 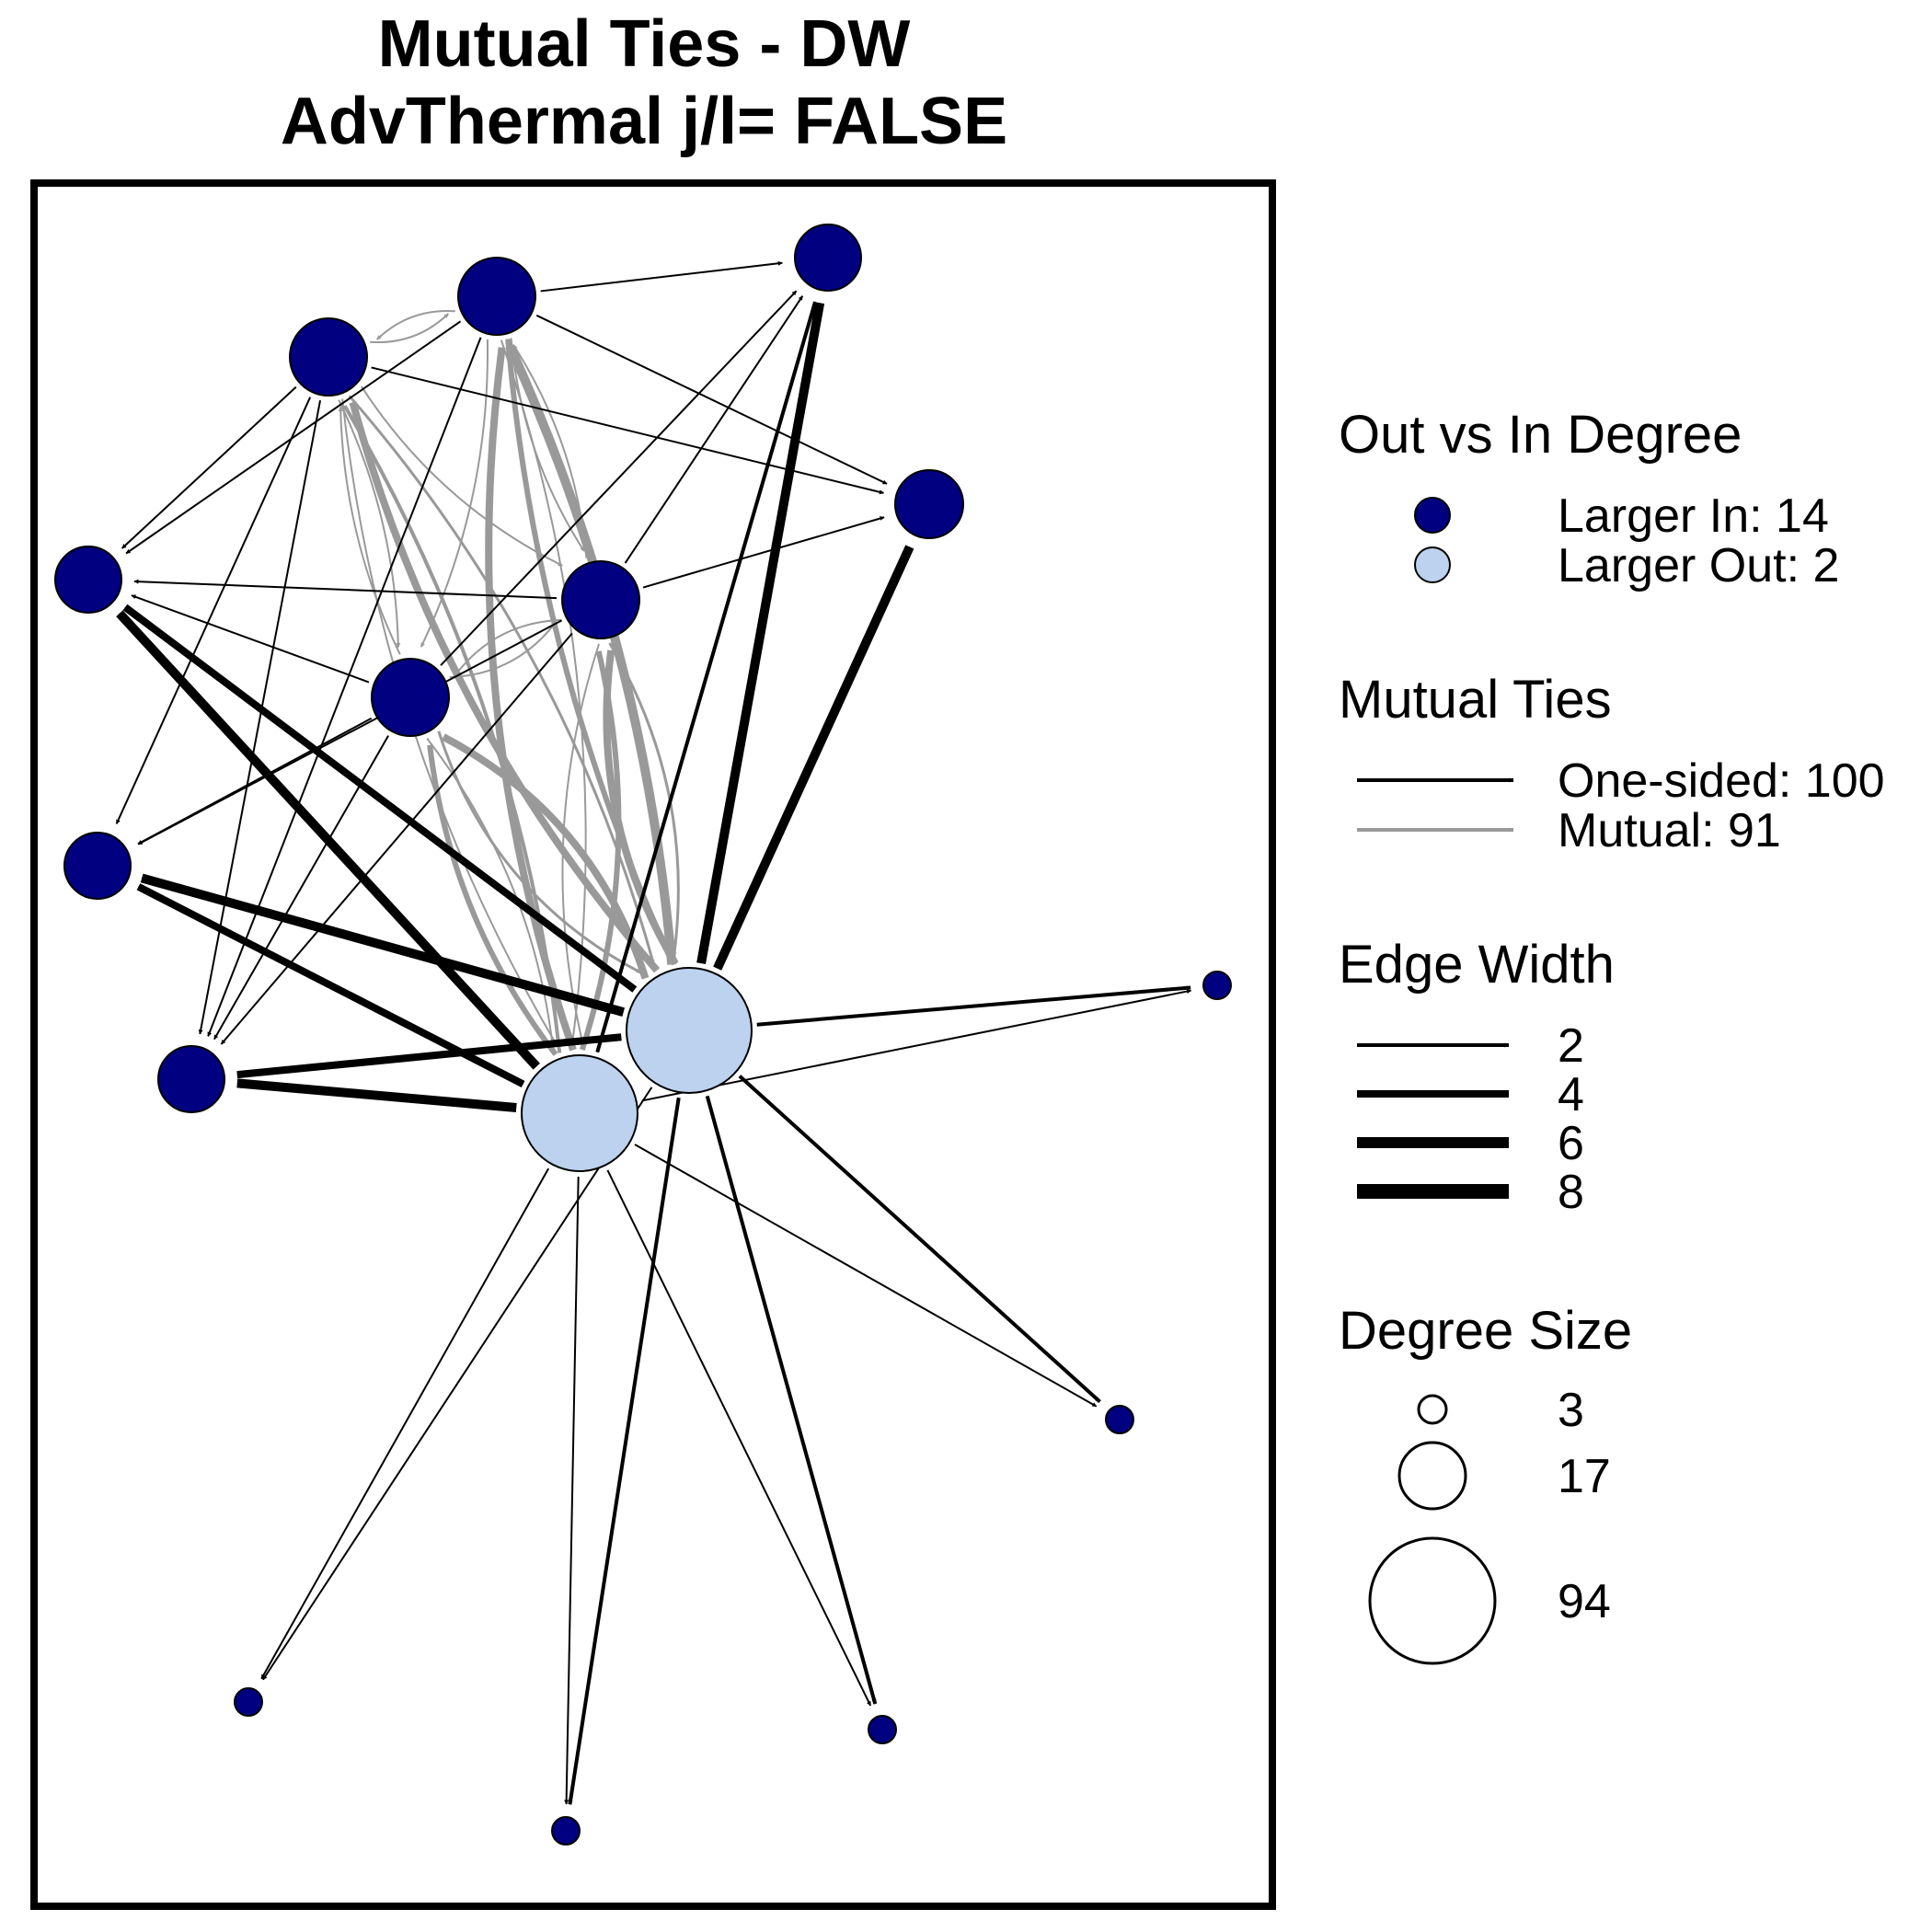 I want to click on node-larger-in-n8, so click(x=97, y=866).